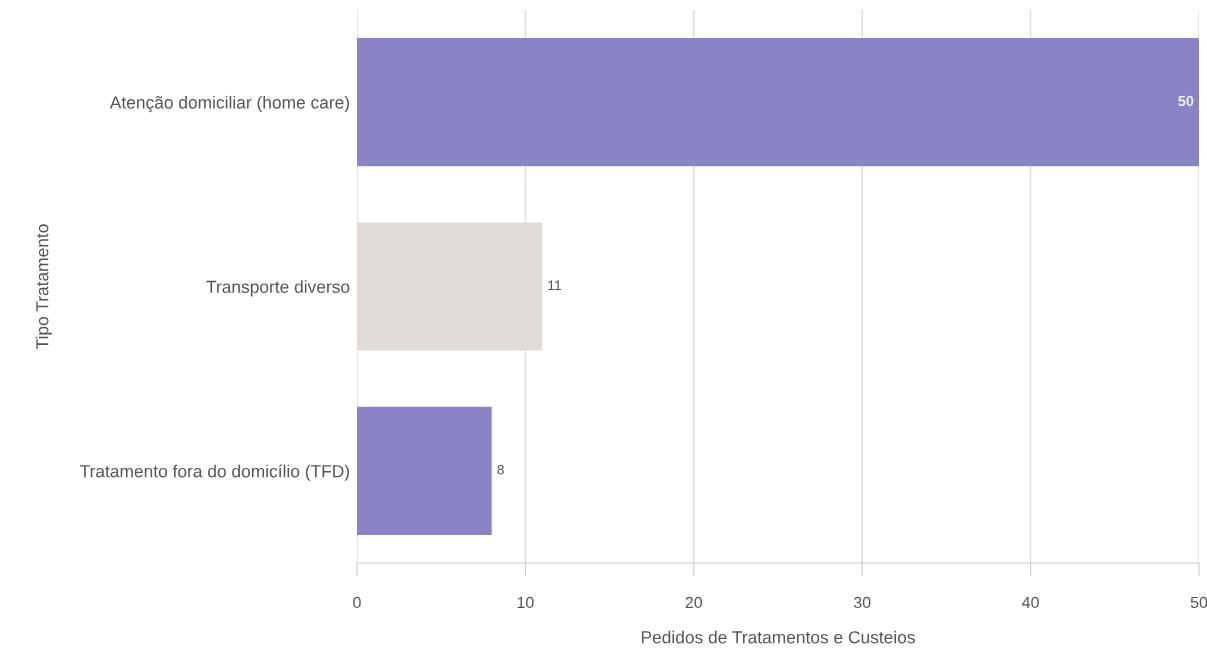 Image resolution: width=1207 pixels, height=660 pixels. Describe the element at coordinates (214, 472) in the screenshot. I see `y-tick-label: Tratamento fora do domicílio (TFD)` at that location.